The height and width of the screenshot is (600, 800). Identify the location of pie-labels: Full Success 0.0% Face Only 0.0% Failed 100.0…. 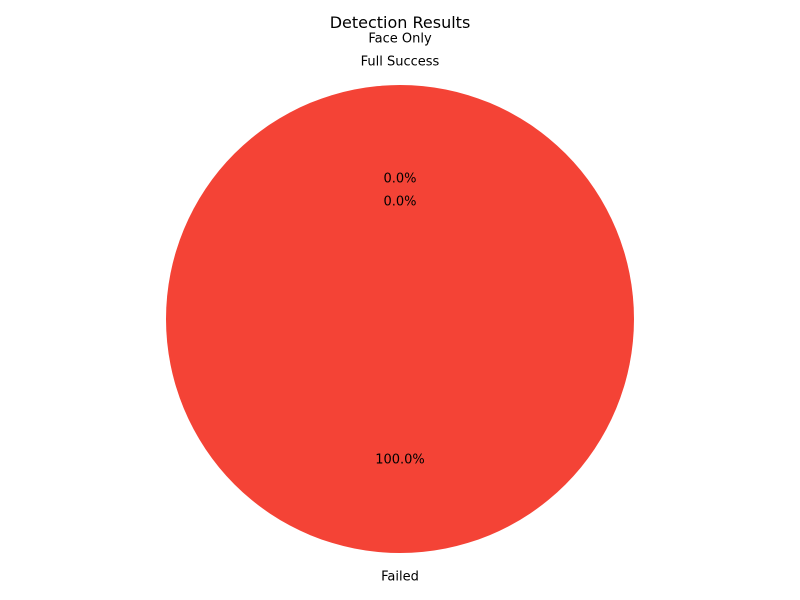
(400, 308).